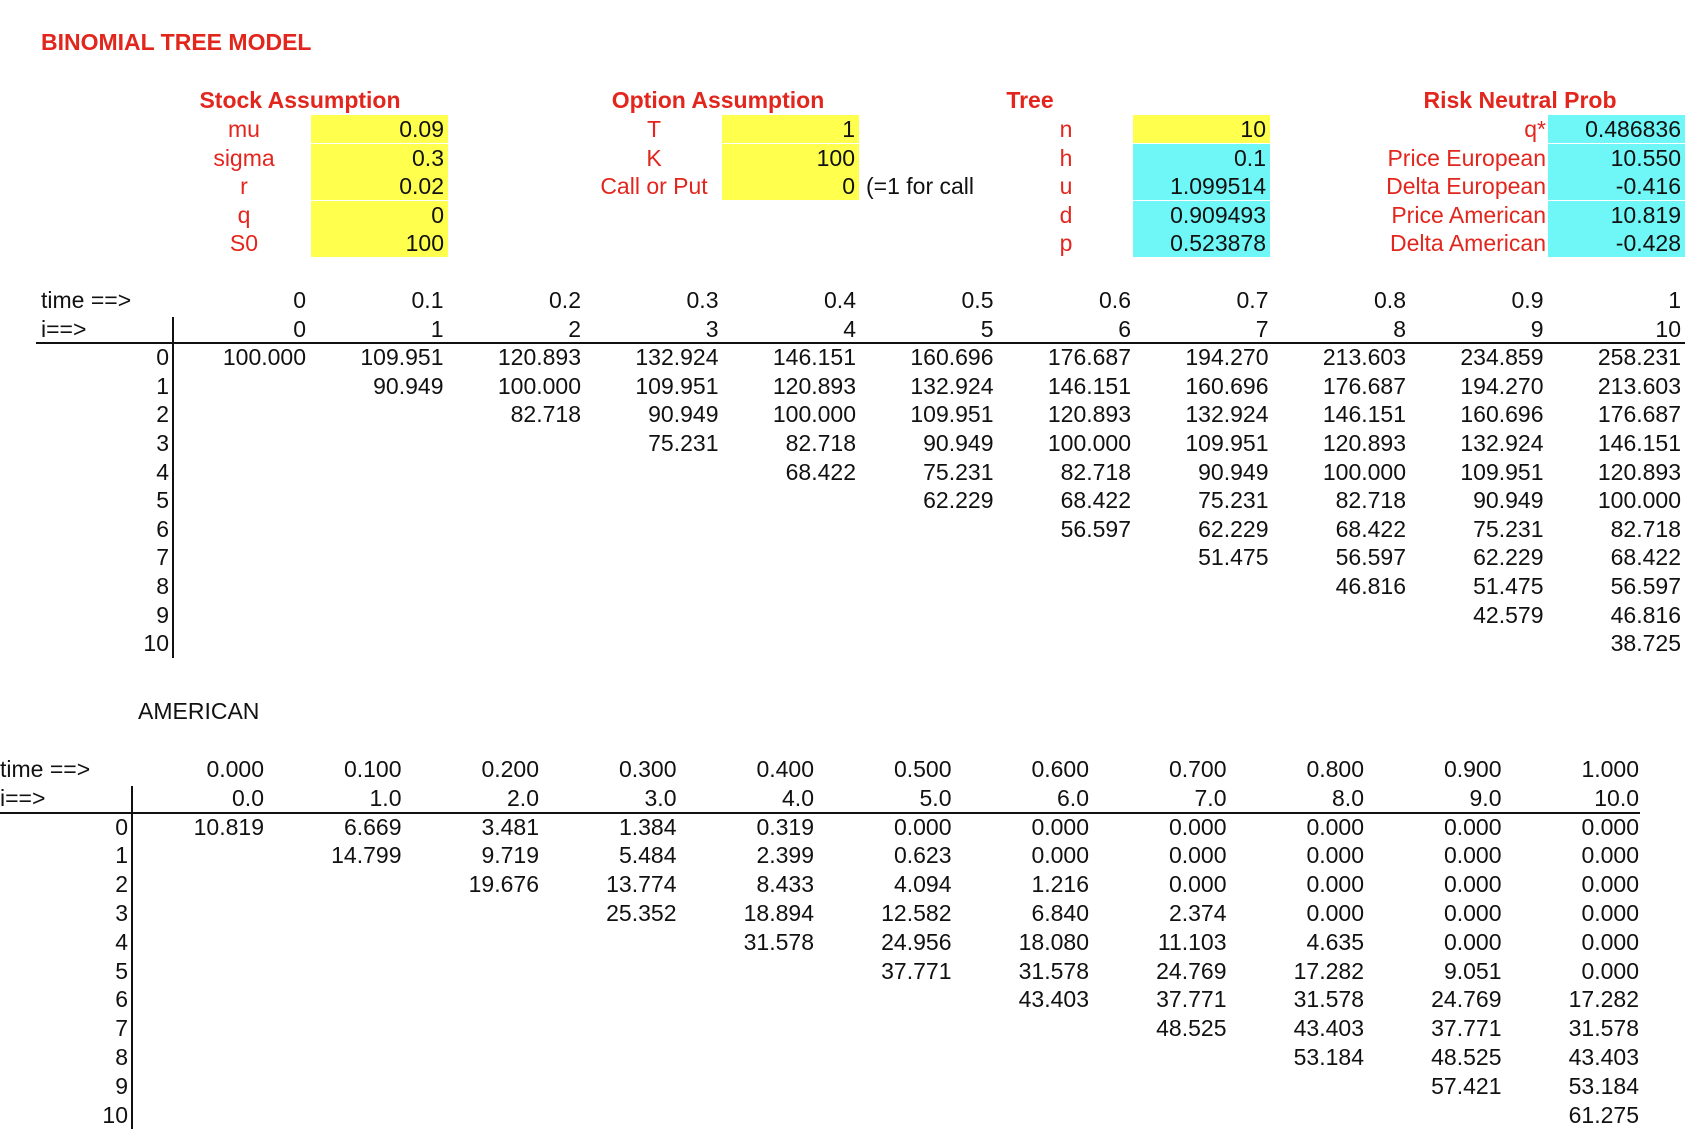 This screenshot has width=1698, height=1140. What do you see at coordinates (922, 884) in the screenshot?
I see `tree-node-value: 4.094` at bounding box center [922, 884].